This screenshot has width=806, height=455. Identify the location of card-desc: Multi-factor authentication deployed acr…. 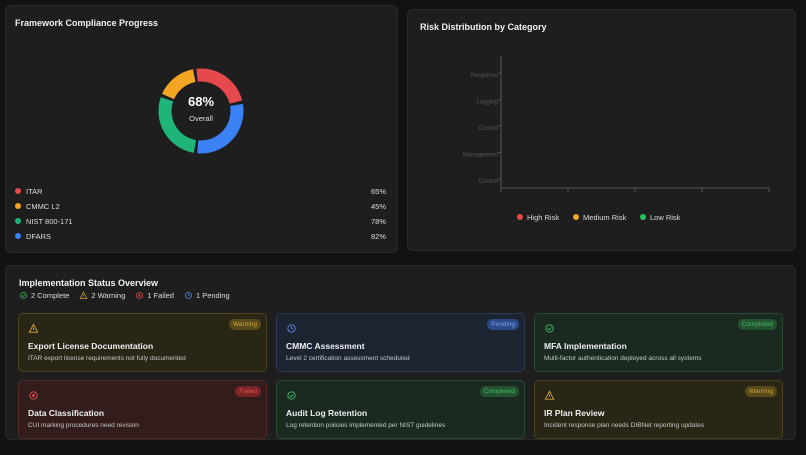
(623, 358).